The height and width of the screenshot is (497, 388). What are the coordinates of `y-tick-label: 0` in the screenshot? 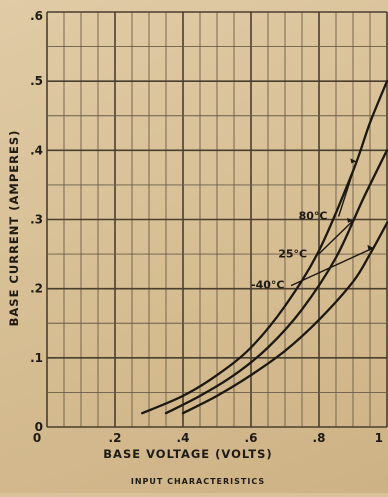 It's located at (39, 427).